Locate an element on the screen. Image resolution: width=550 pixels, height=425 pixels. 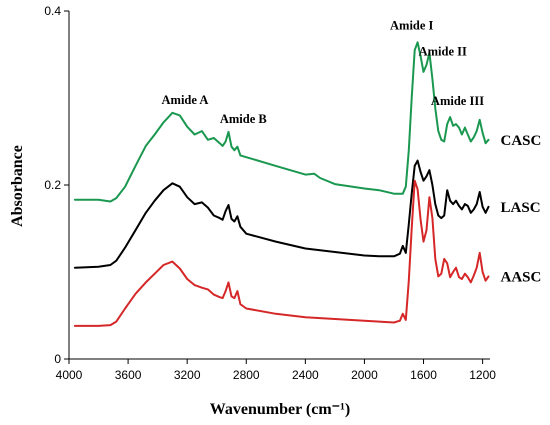
peak-annotations: Amide A Amide B Amide I Amide II Amide III is located at coordinates (323, 72).